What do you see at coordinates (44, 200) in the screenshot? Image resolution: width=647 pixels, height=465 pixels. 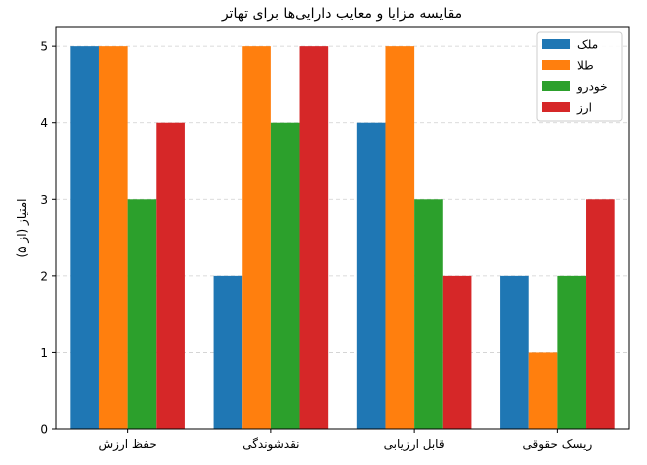 I see `y-tick-label: 3` at bounding box center [44, 200].